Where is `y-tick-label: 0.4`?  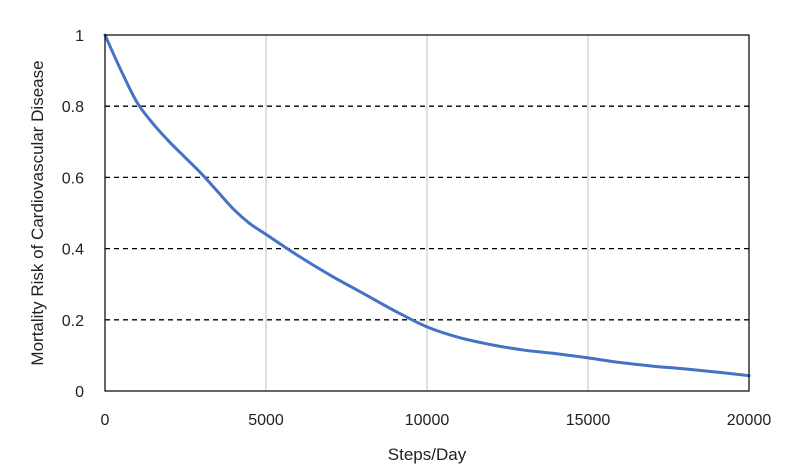
y-tick-label: 0.4 is located at coordinates (73, 250).